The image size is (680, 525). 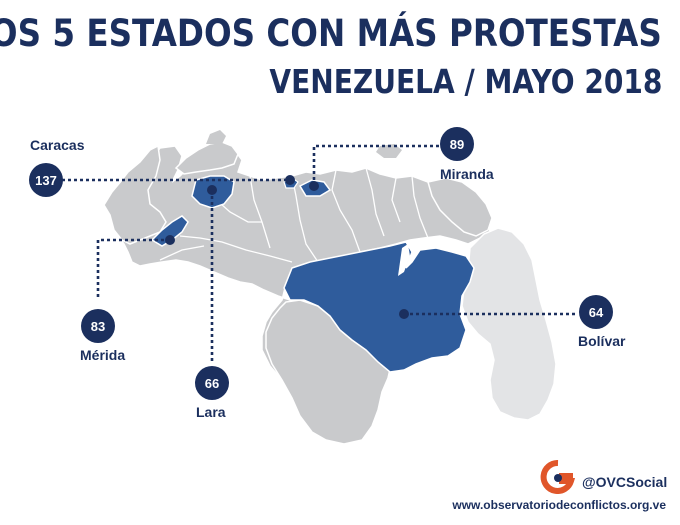 I want to click on pin-lara, so click(x=212, y=190).